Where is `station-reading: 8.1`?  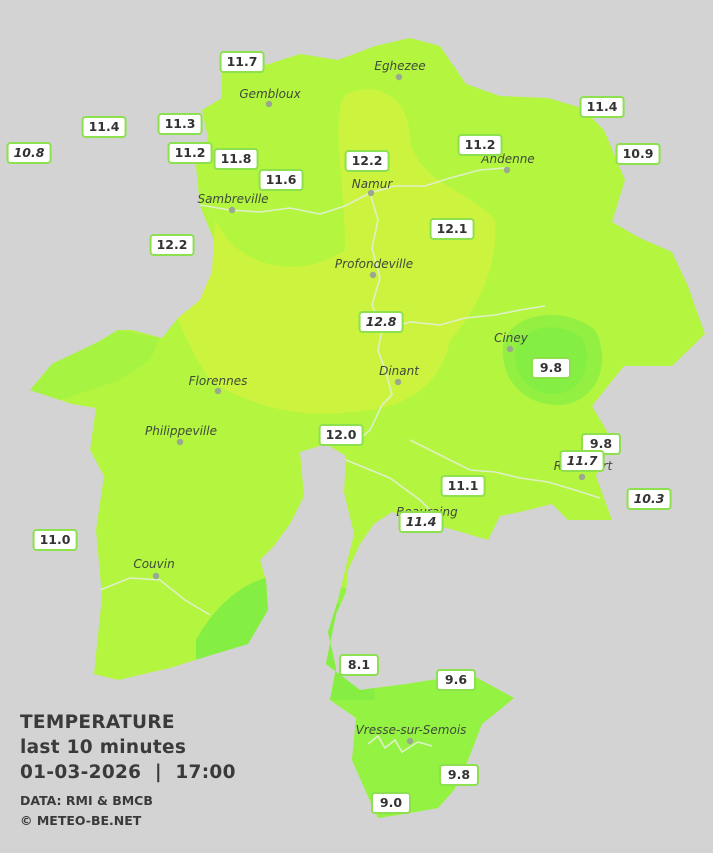 station-reading: 8.1 is located at coordinates (359, 665).